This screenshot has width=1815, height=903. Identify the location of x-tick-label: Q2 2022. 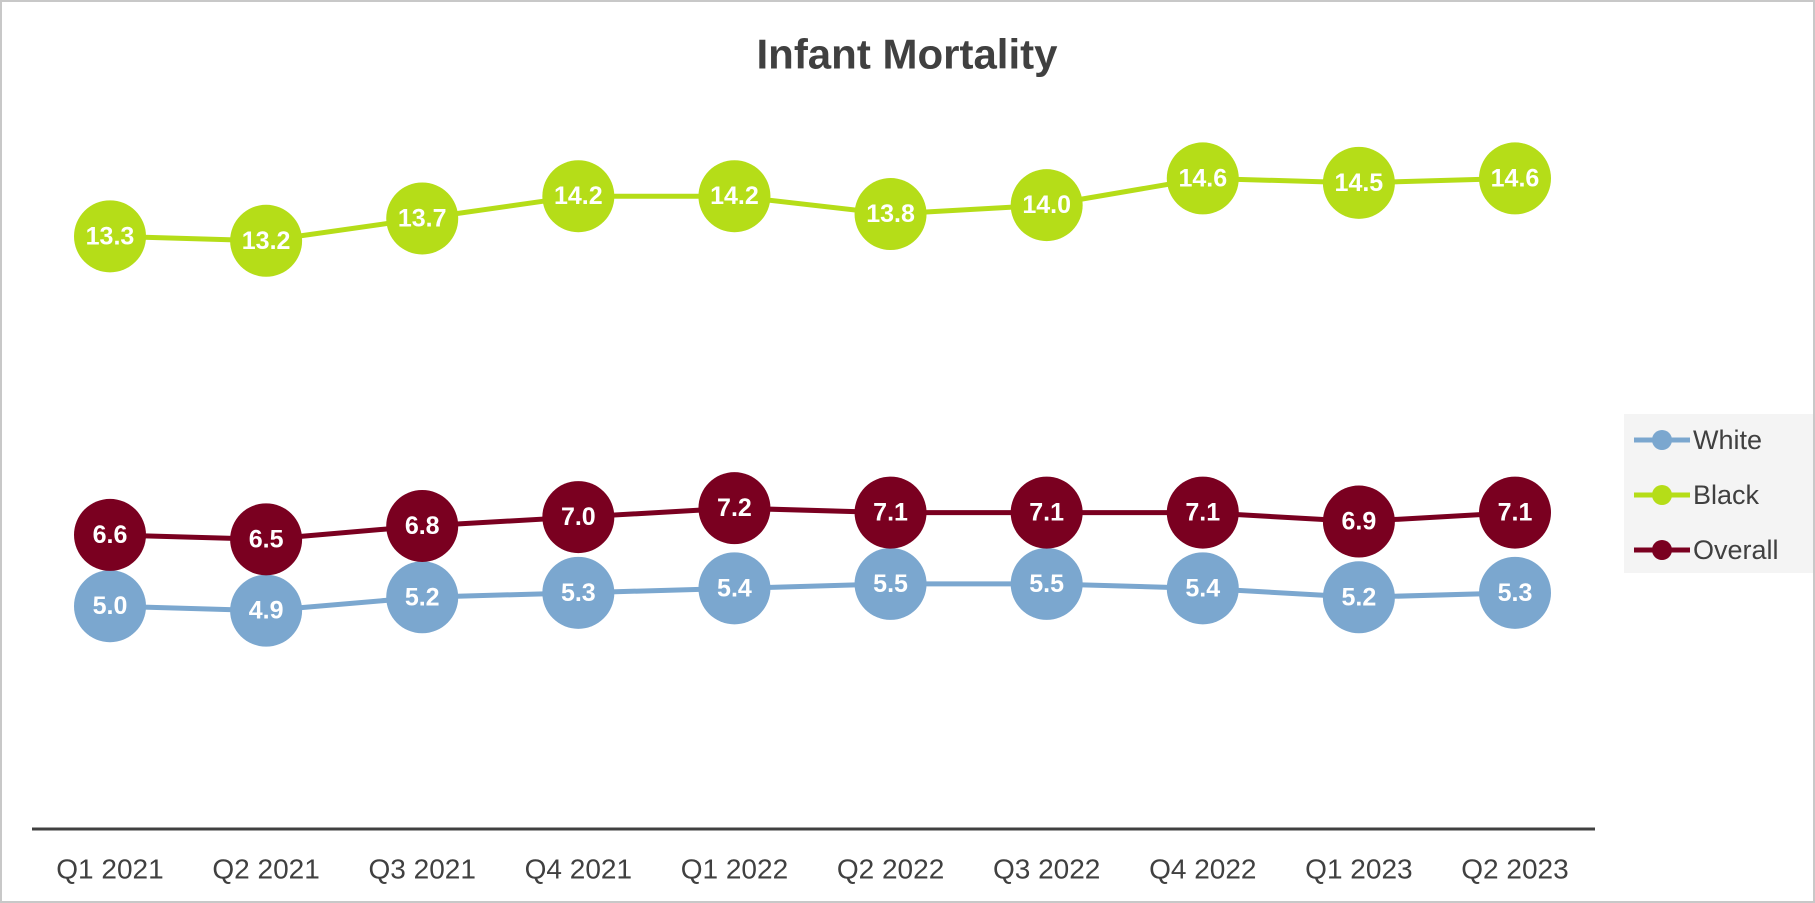
(890, 869).